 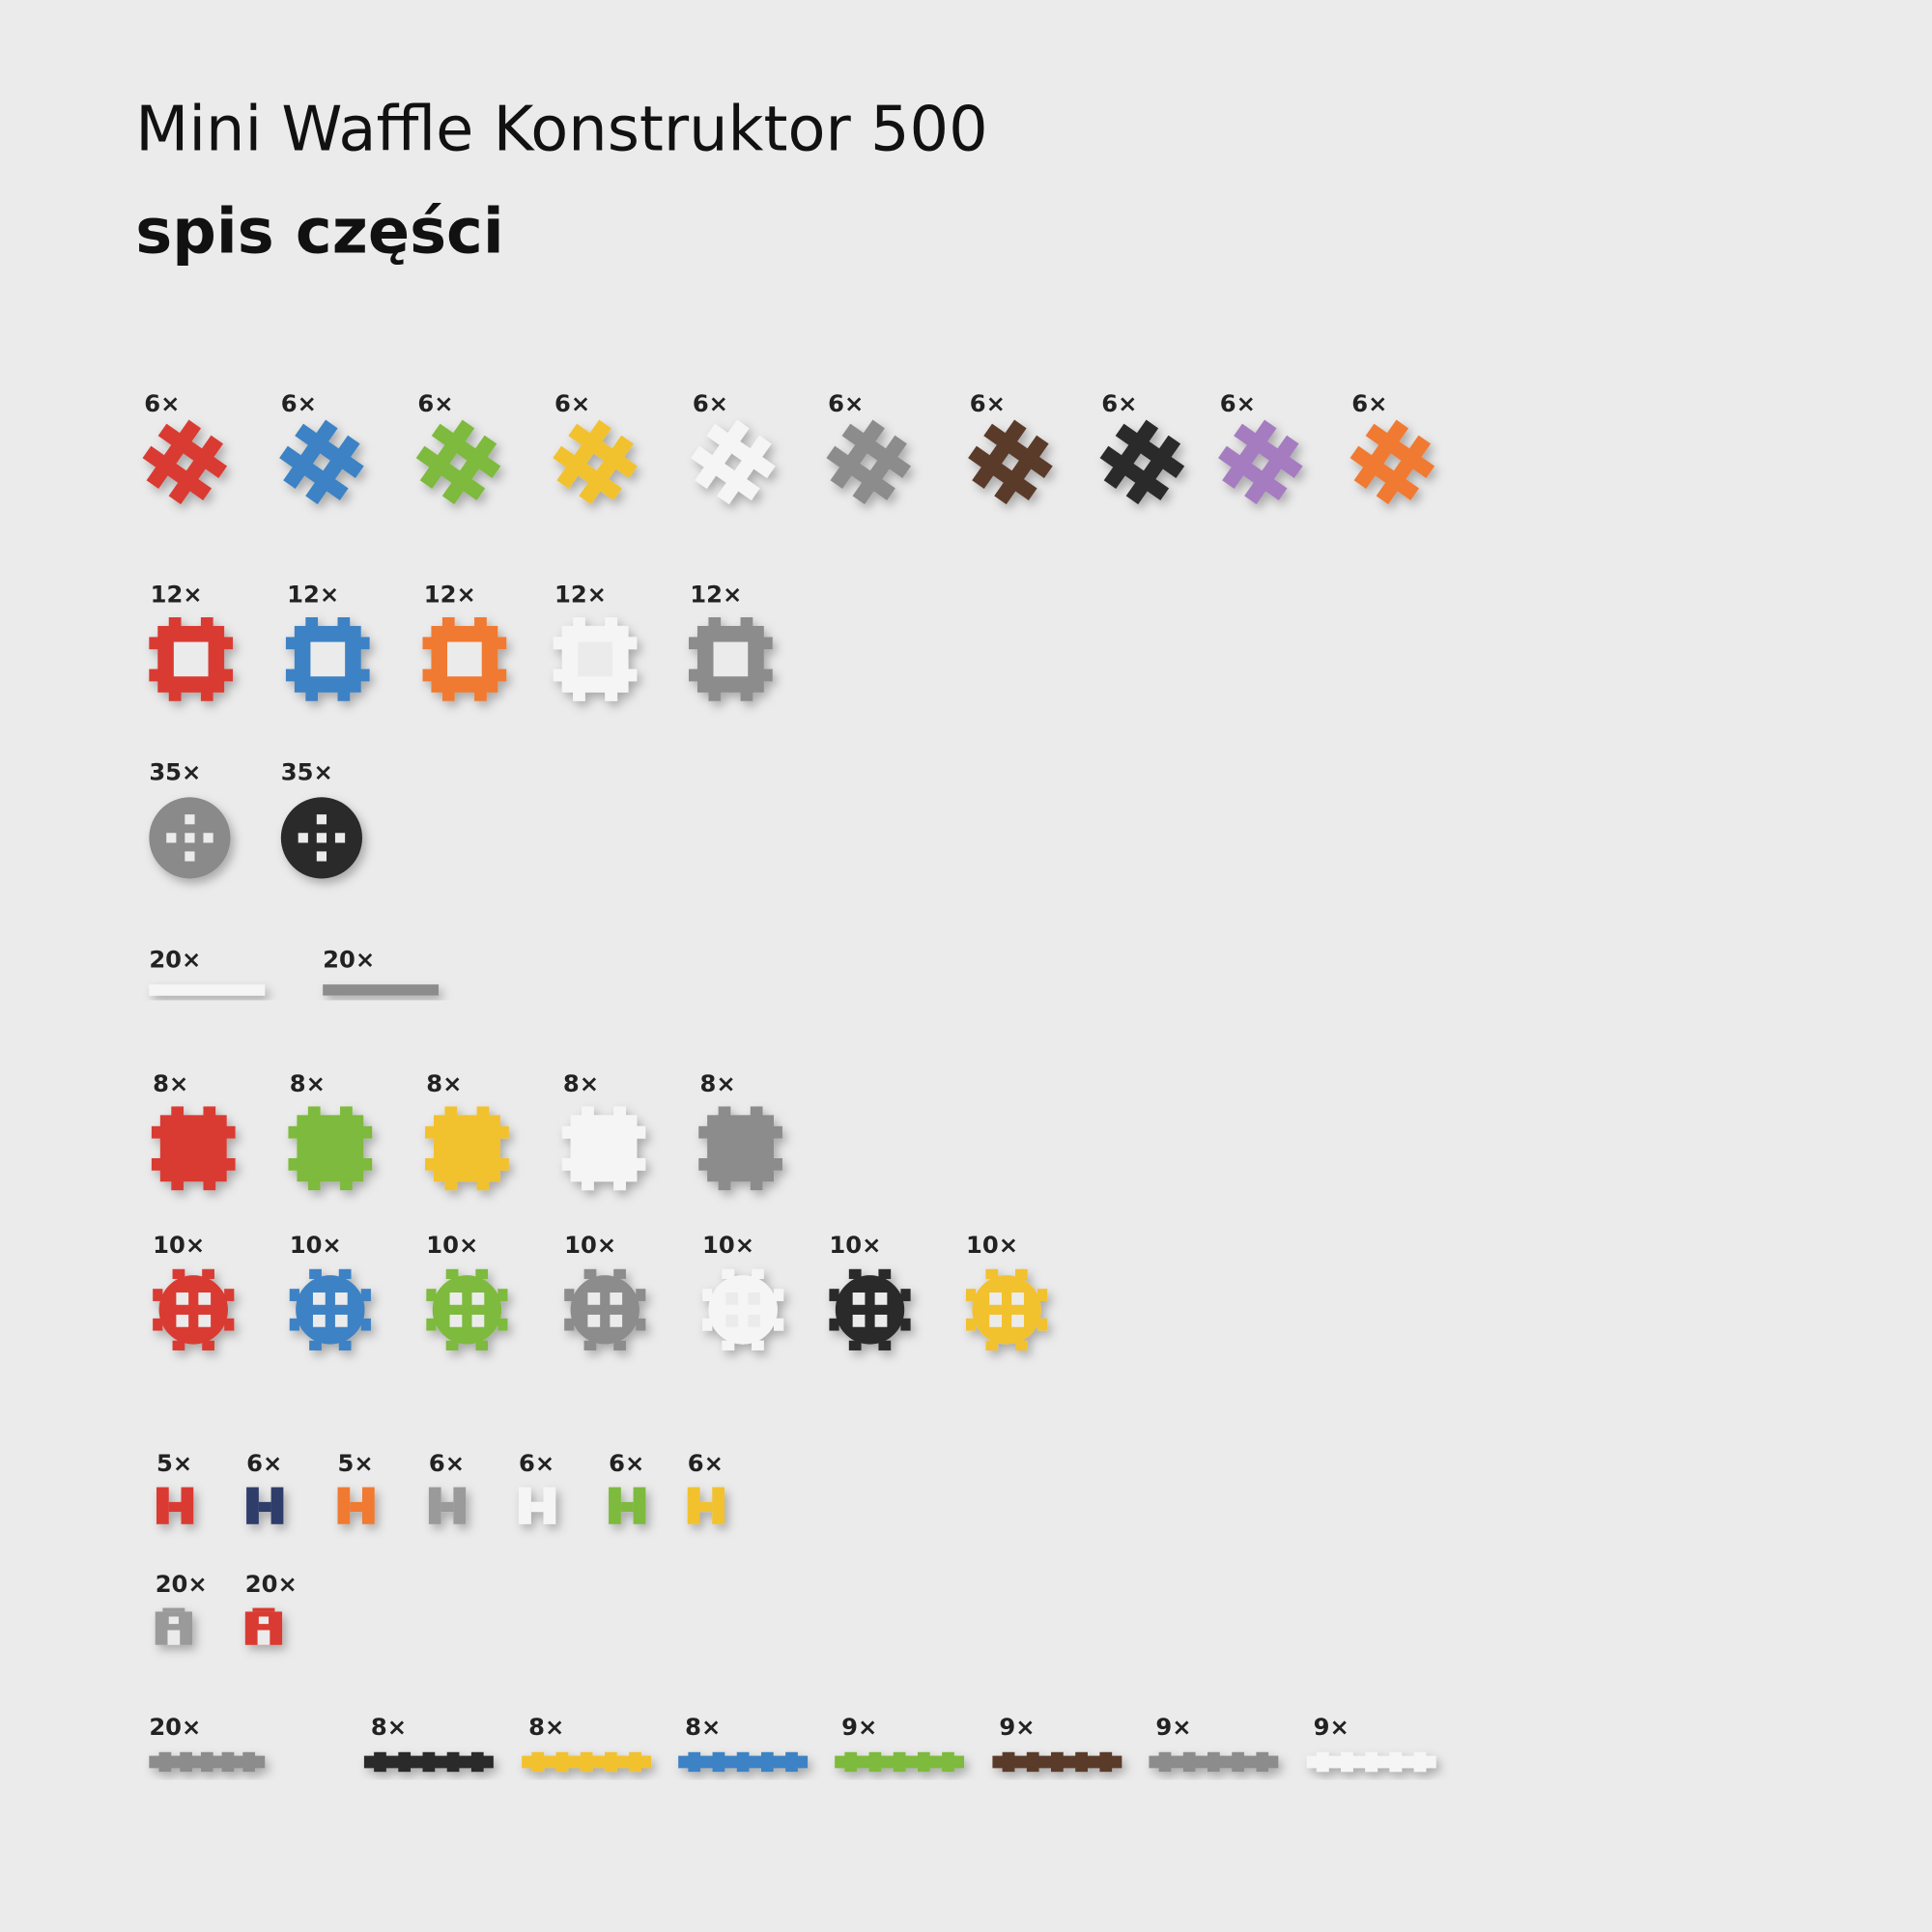 I want to click on count-label: 8×, so click(x=308, y=1083).